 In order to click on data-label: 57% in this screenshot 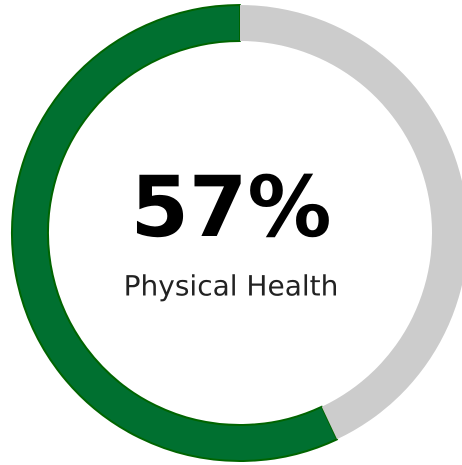, I will do `click(231, 207)`.